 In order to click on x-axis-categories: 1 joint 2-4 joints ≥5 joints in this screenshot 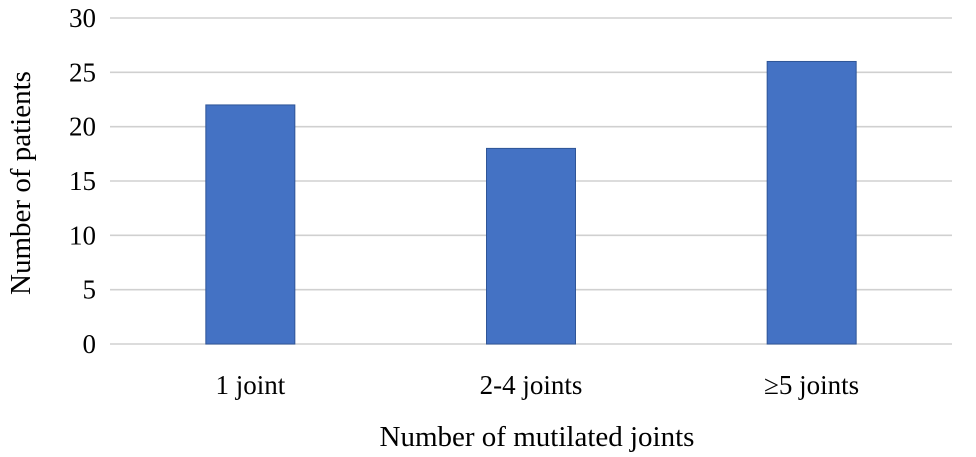, I will do `click(537, 385)`.